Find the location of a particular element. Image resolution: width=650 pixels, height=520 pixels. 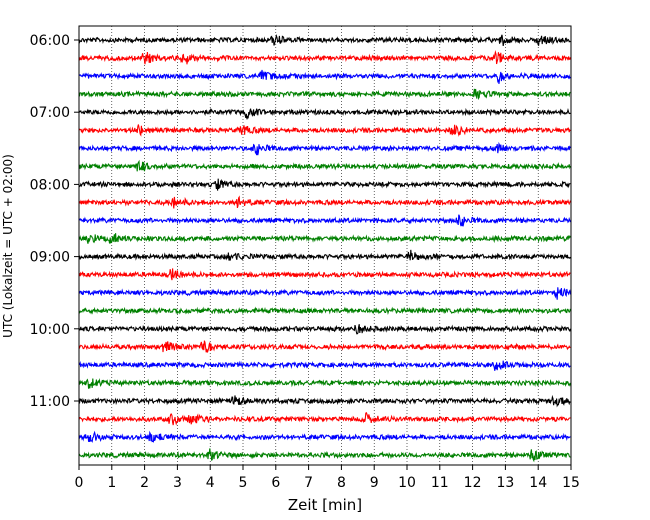

x-tick-label: 0 is located at coordinates (79, 483).